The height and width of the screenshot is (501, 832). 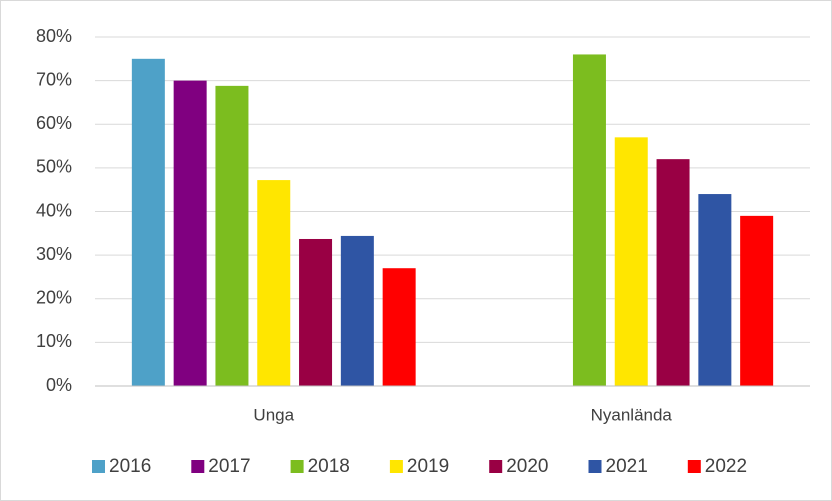 I want to click on legend-label: 2017, so click(x=229, y=466).